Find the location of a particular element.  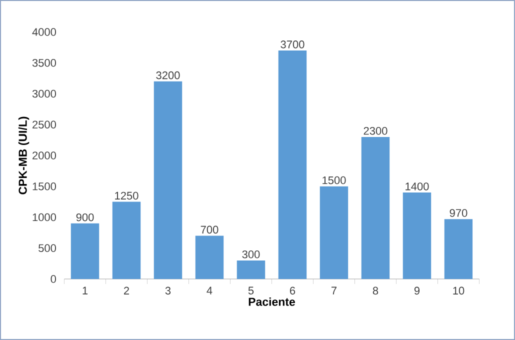

data-label: 3200 is located at coordinates (168, 75).